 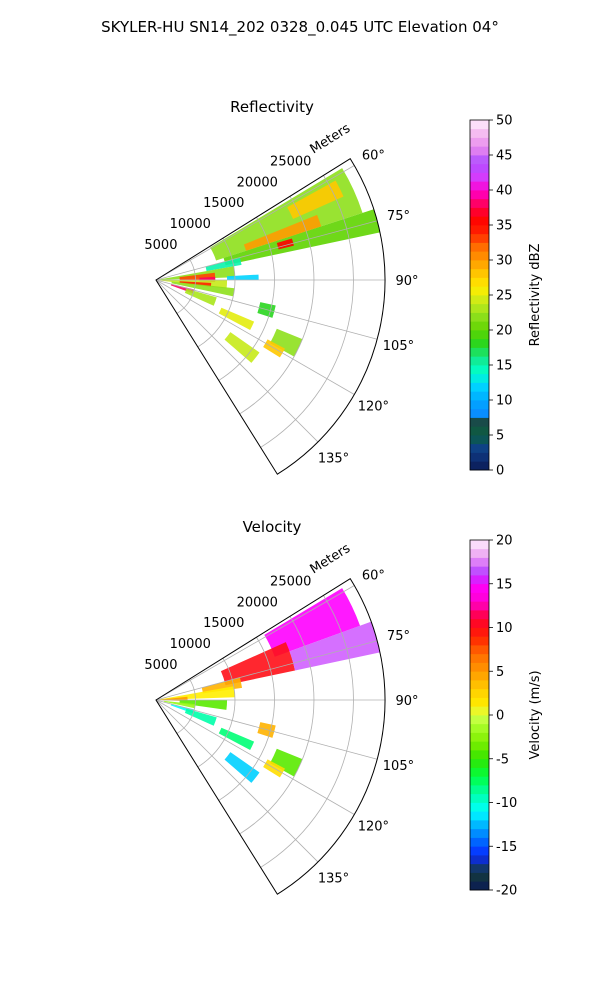 What do you see at coordinates (506, 891) in the screenshot?
I see `velocity-colorbar-tick-label-0: -20` at bounding box center [506, 891].